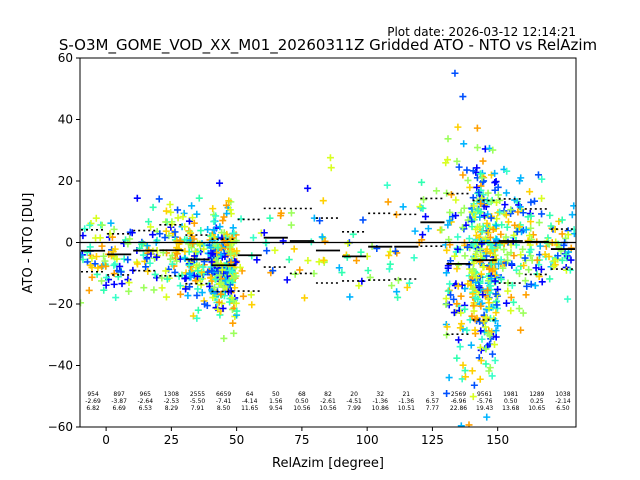 The height and width of the screenshot is (480, 640). Describe the element at coordinates (328, 394) in the screenshot. I see `bin-count-label: 82` at that location.